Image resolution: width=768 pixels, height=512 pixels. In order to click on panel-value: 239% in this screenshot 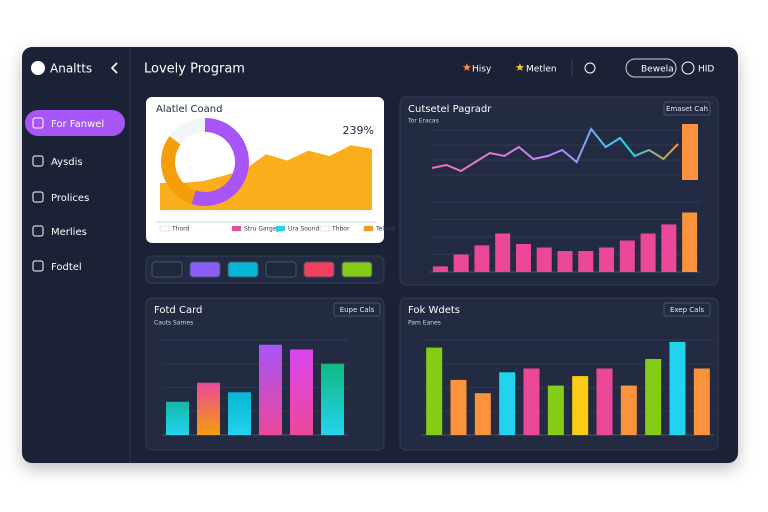, I will do `click(358, 130)`.